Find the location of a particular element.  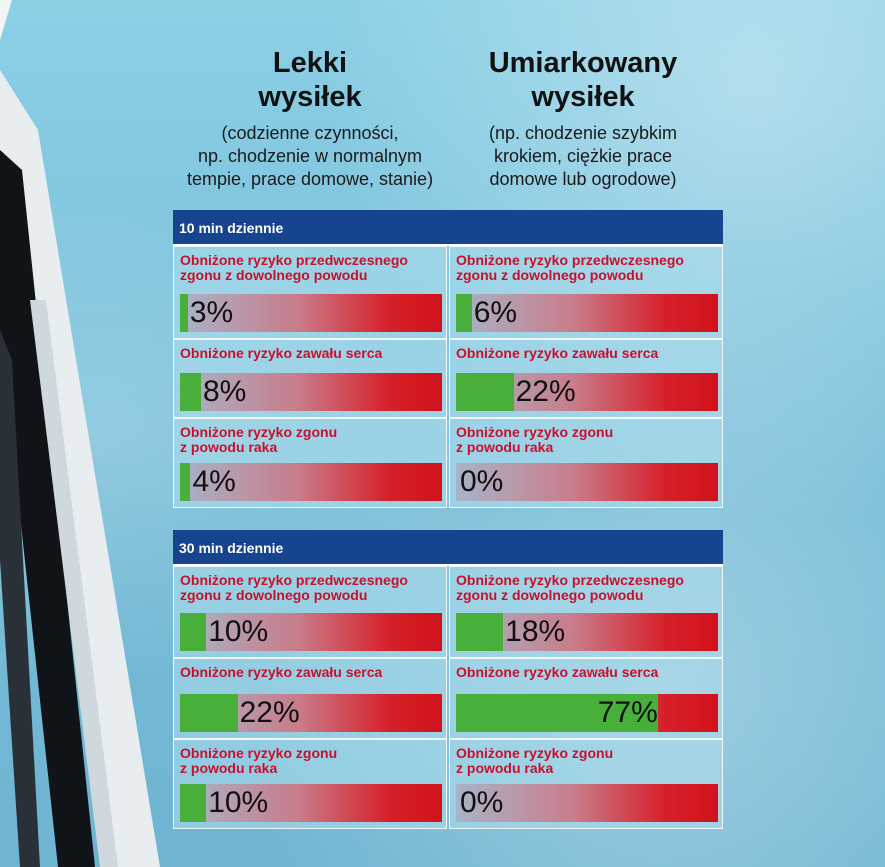

bar-value-label: 8% is located at coordinates (224, 391).